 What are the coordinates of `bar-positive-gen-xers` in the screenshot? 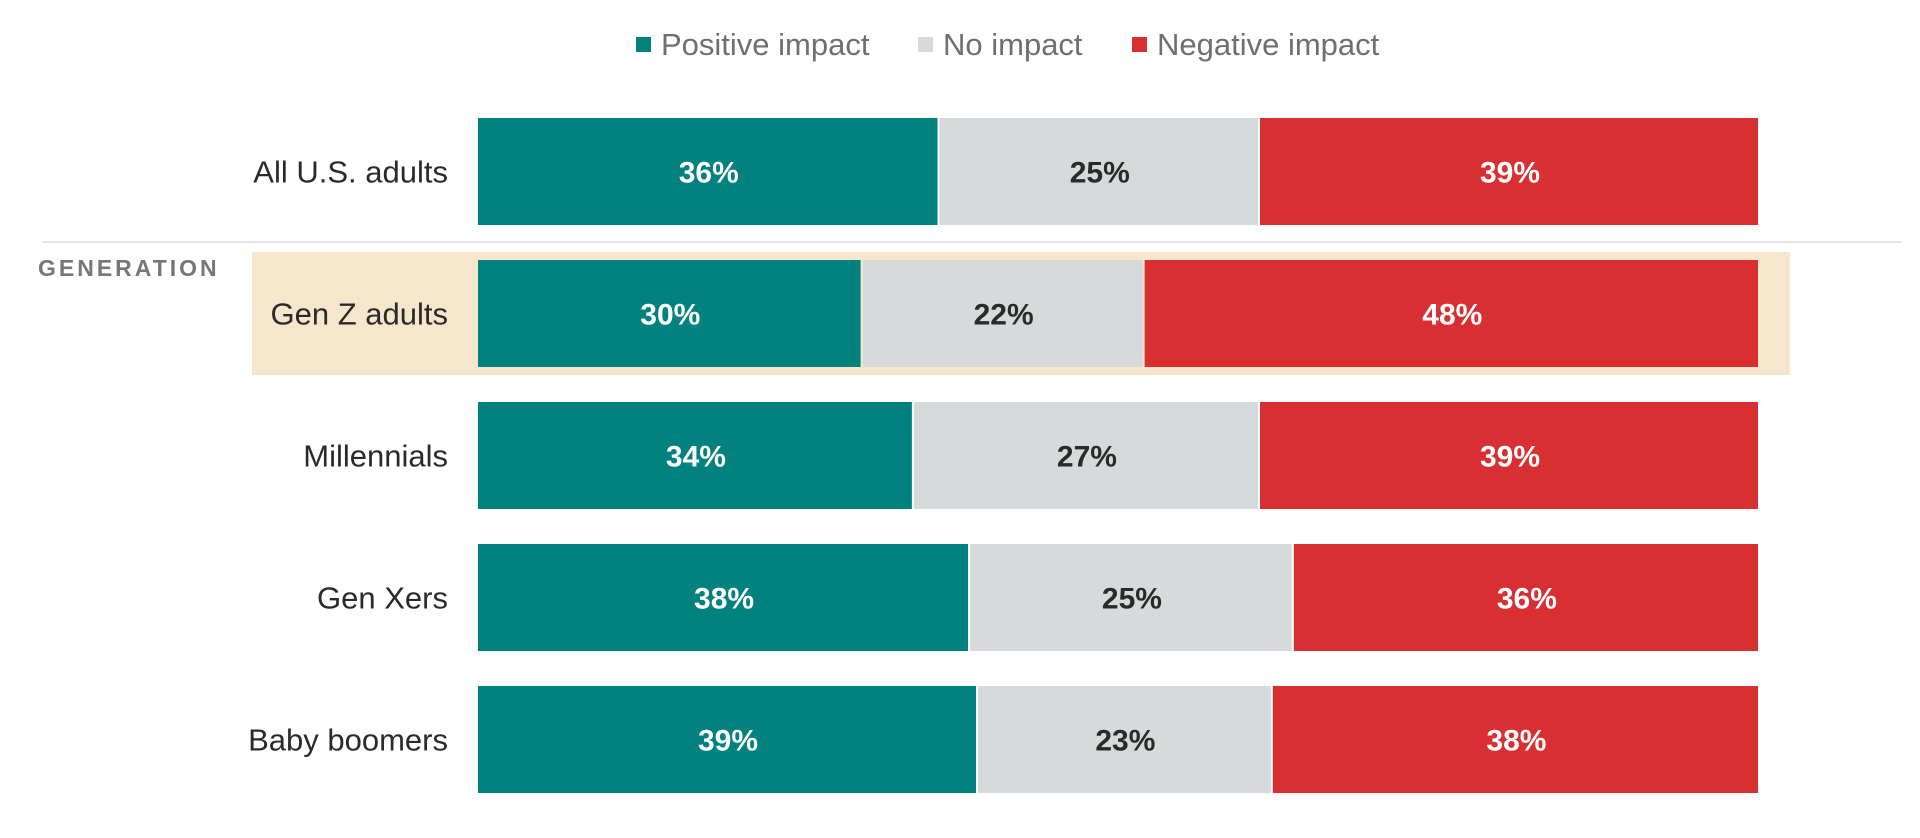 It's located at (723, 597).